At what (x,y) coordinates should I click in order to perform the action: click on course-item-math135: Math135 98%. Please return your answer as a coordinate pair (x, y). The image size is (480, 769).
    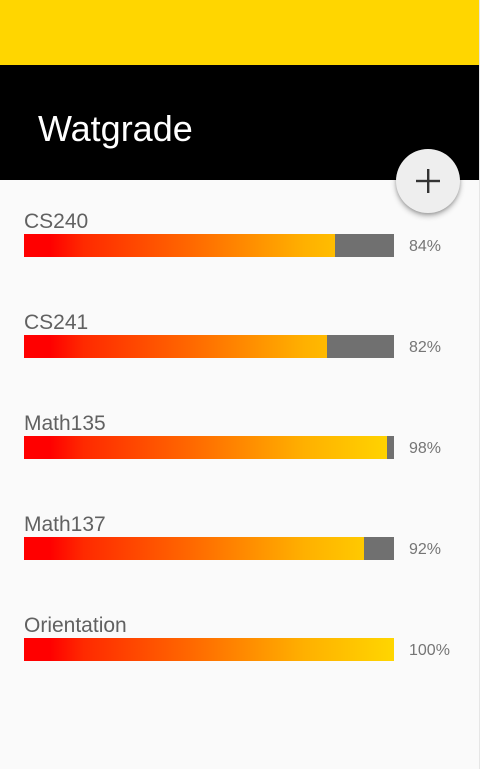
    Looking at the image, I should click on (244, 442).